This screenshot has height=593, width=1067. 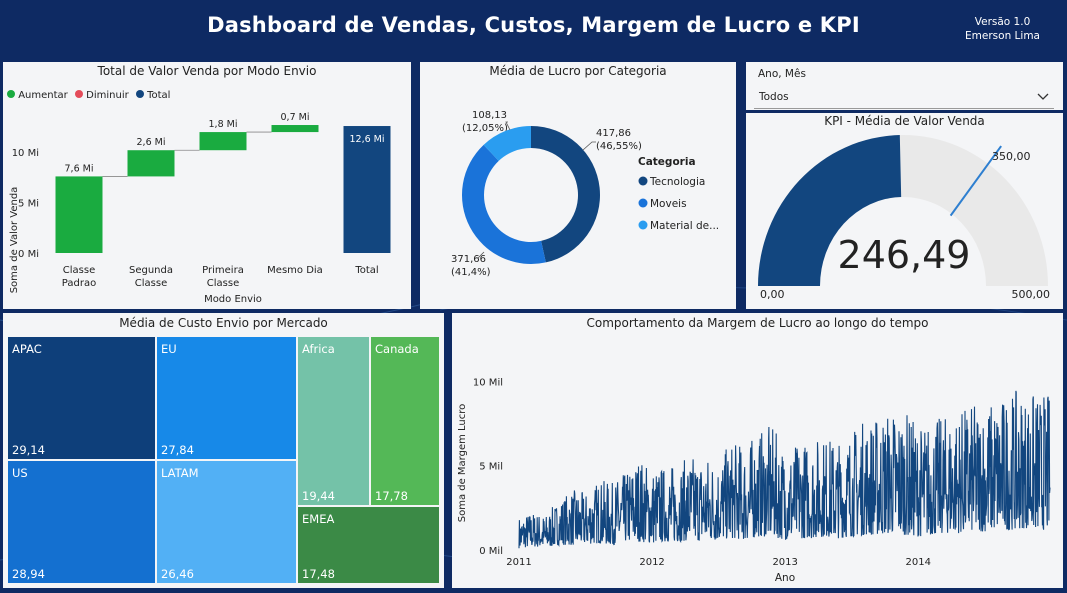 What do you see at coordinates (14, 240) in the screenshot?
I see `waterfall-ylabel: Soma de Valor Venda` at bounding box center [14, 240].